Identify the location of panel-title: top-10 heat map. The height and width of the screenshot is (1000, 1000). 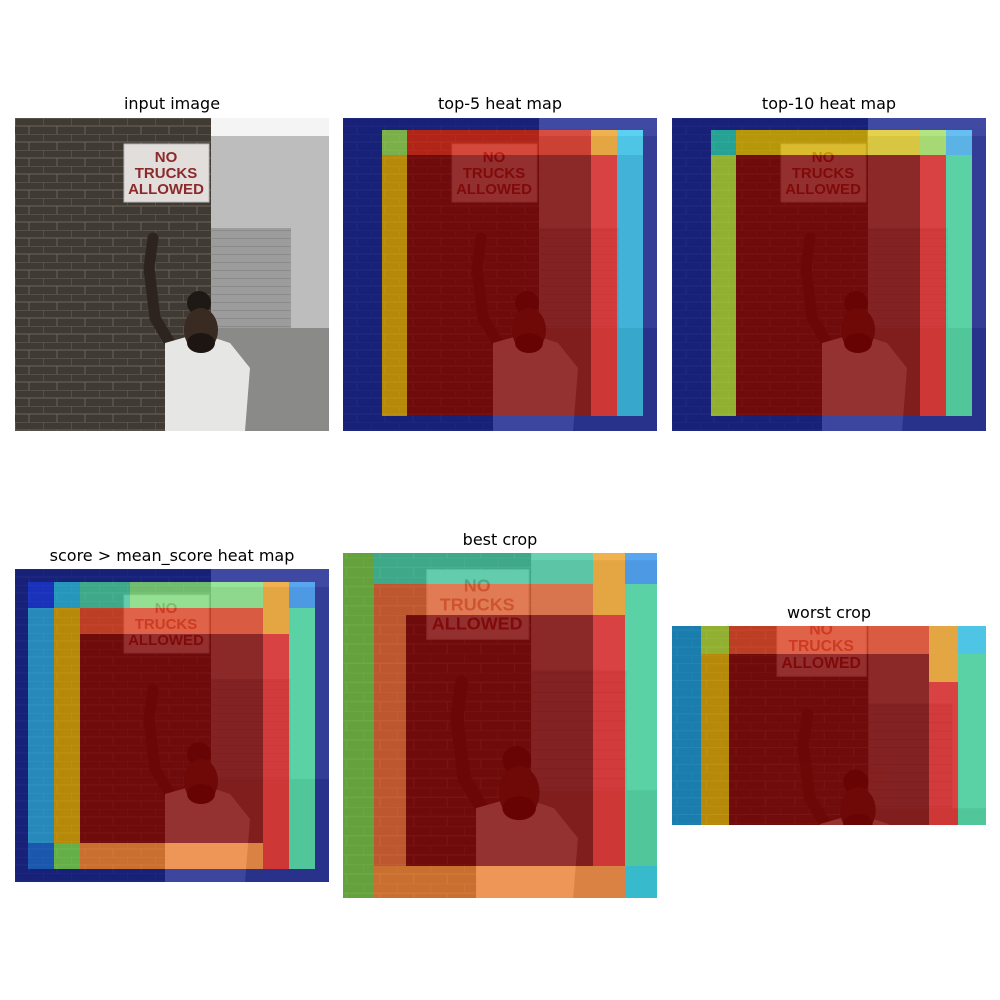
(829, 103).